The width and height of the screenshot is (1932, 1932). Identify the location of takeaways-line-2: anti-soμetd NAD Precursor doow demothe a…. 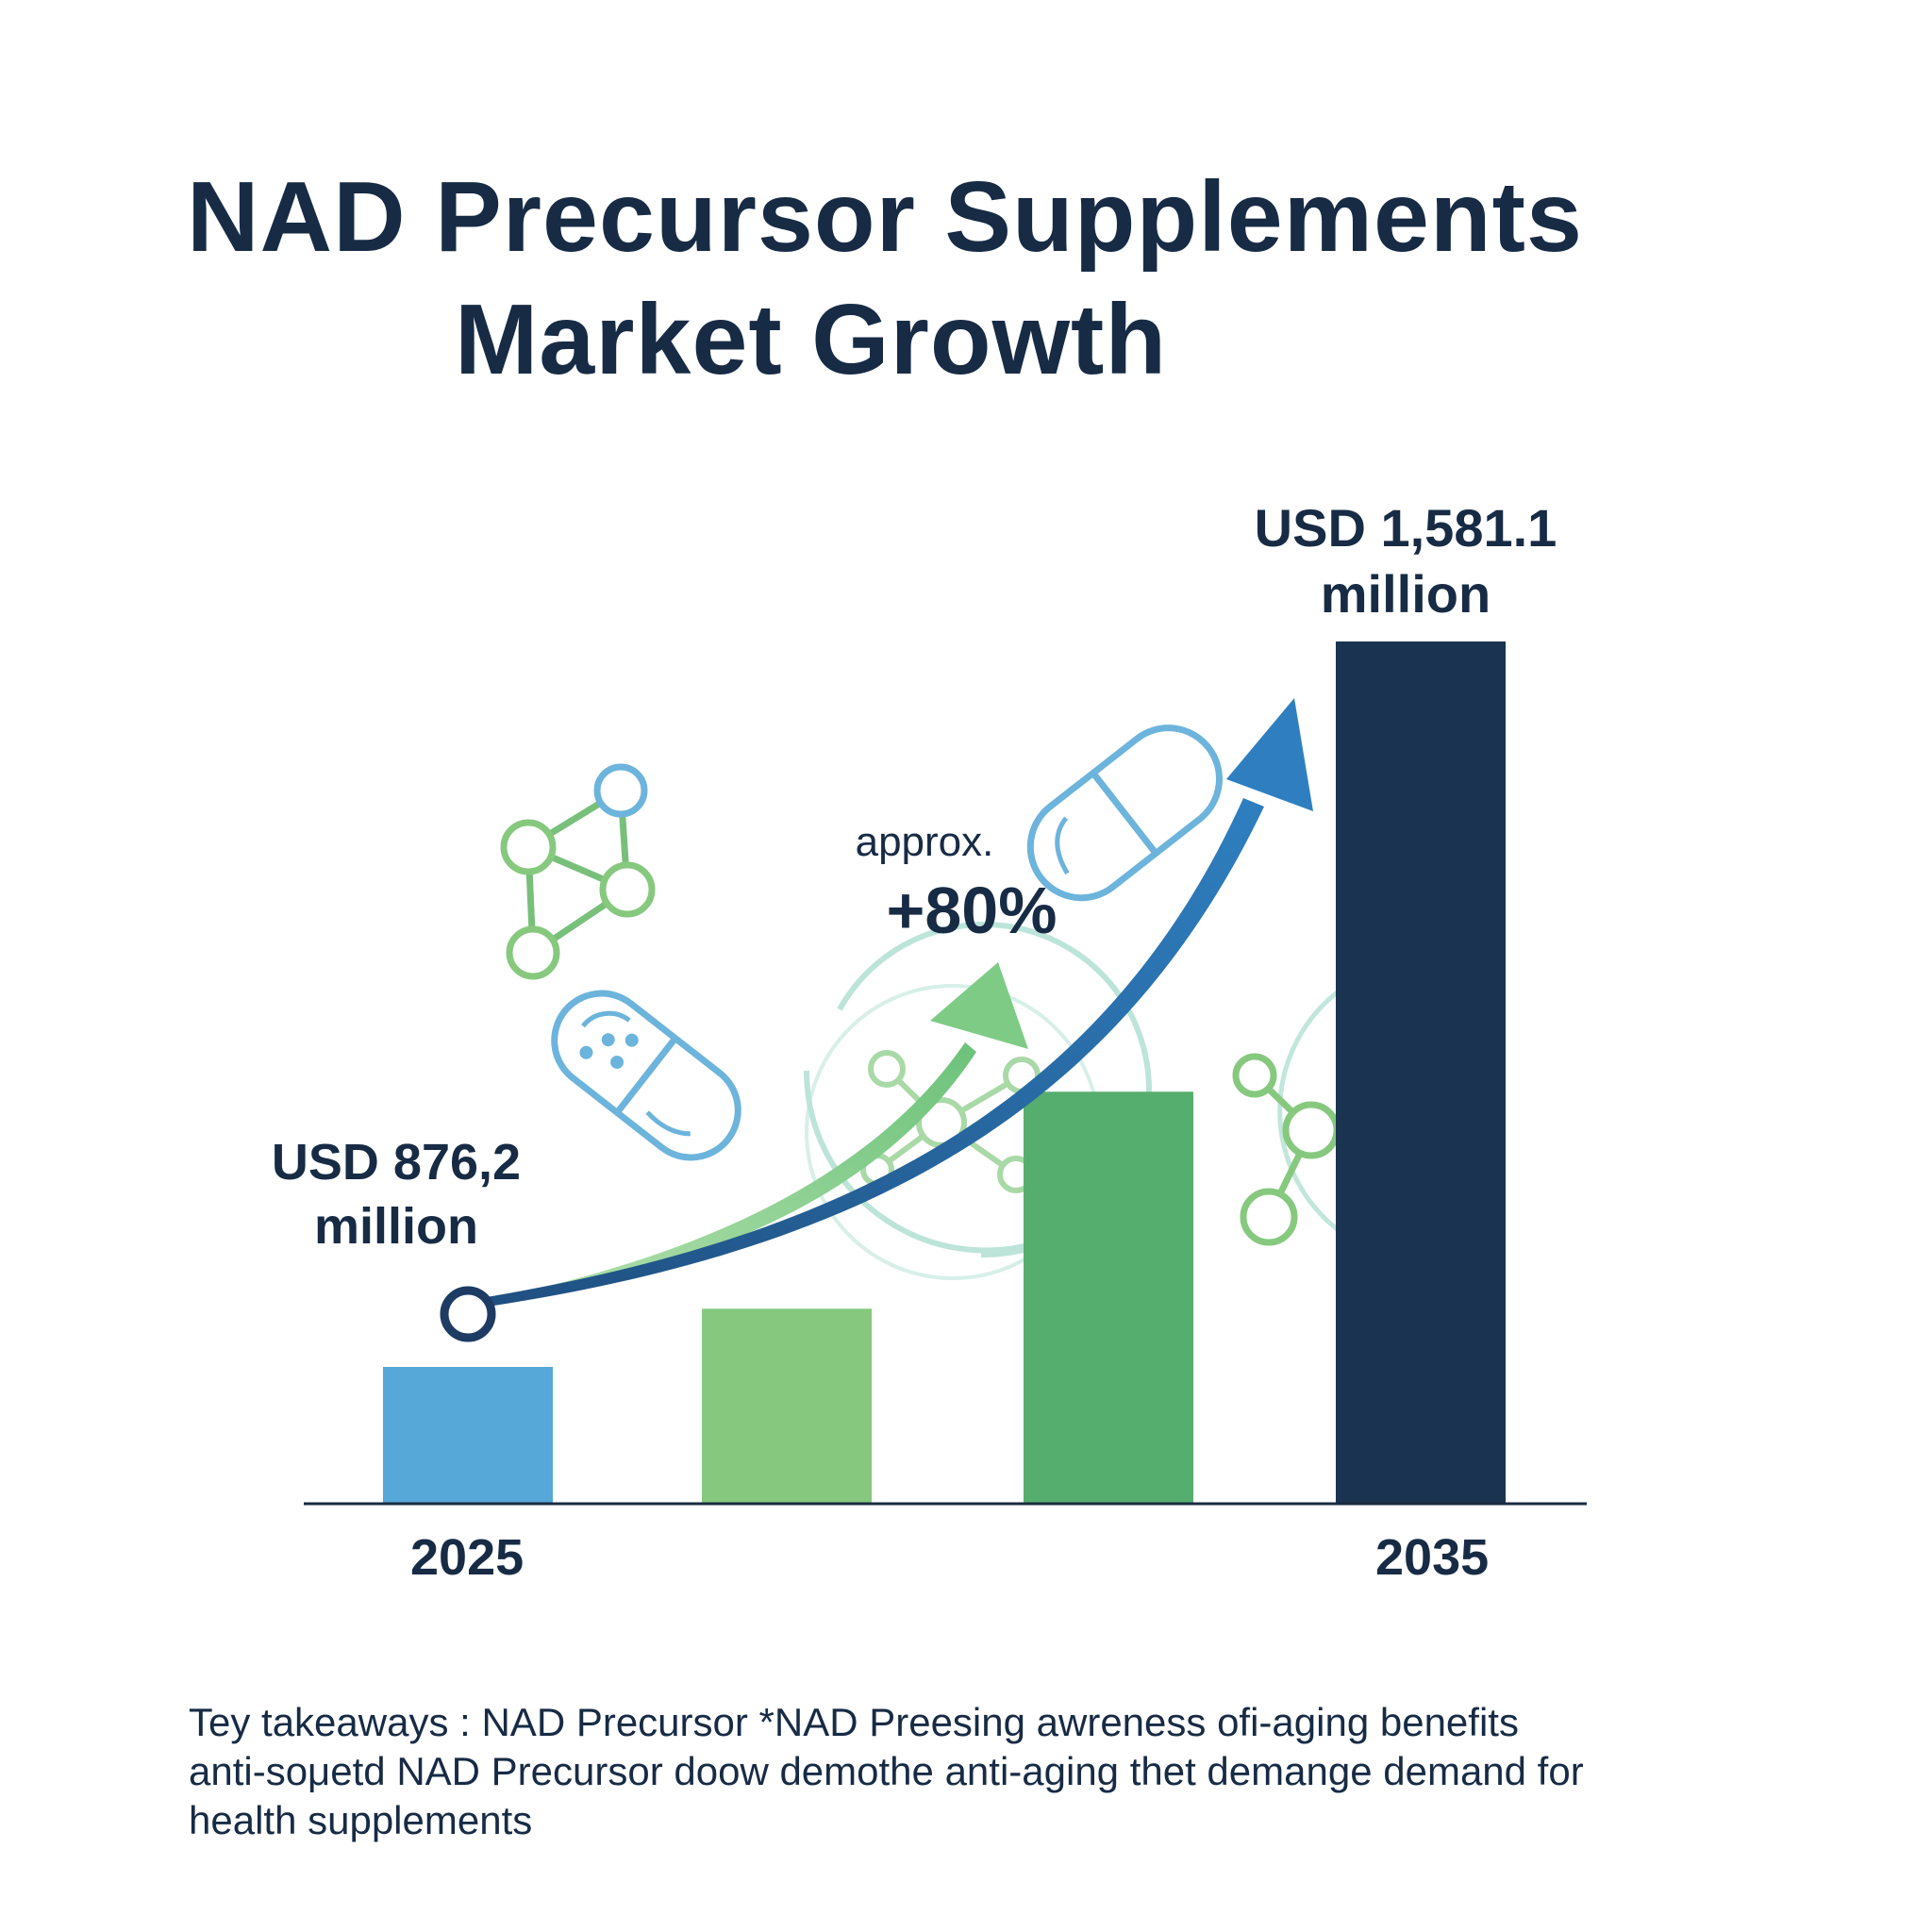
(887, 1771).